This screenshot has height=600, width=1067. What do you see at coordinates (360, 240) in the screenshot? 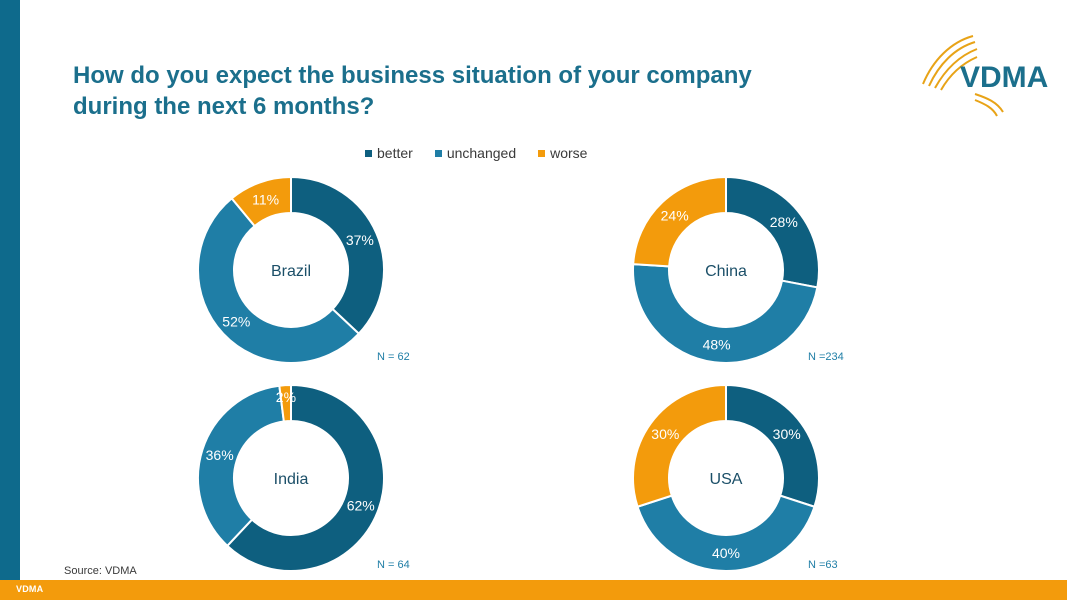
I see `data-label-brazil-better: 37%` at bounding box center [360, 240].